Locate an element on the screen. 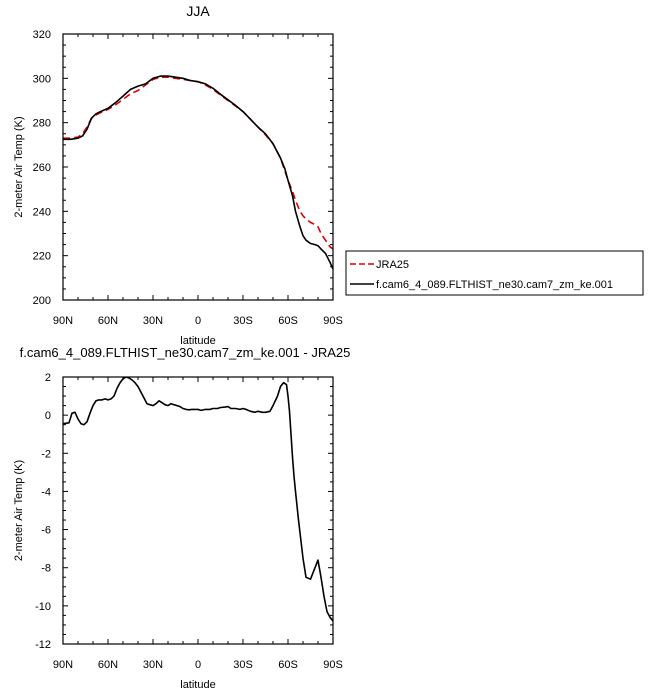 This screenshot has height=692, width=648. y-tick-label: 300 is located at coordinates (42, 79).